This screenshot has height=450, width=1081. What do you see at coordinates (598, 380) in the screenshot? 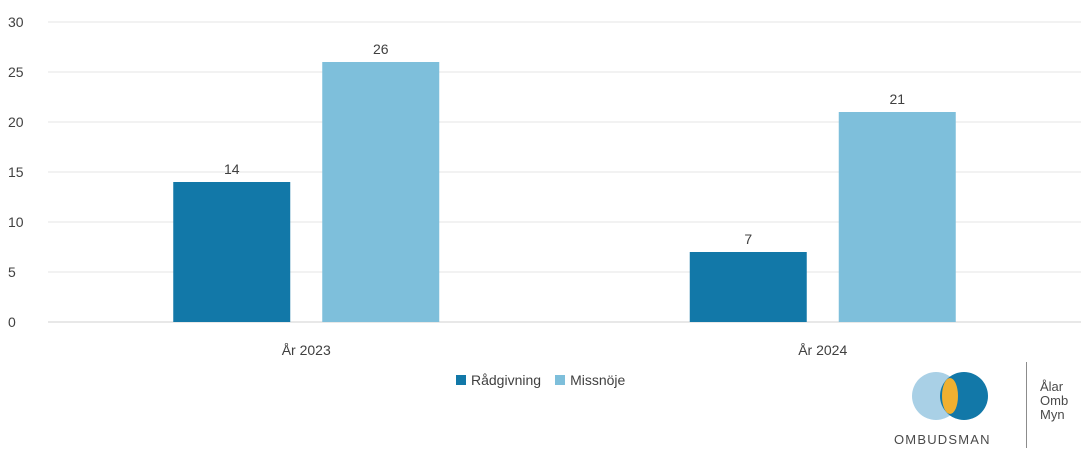
I see `legend-label-missnoje: Missnöje` at bounding box center [598, 380].